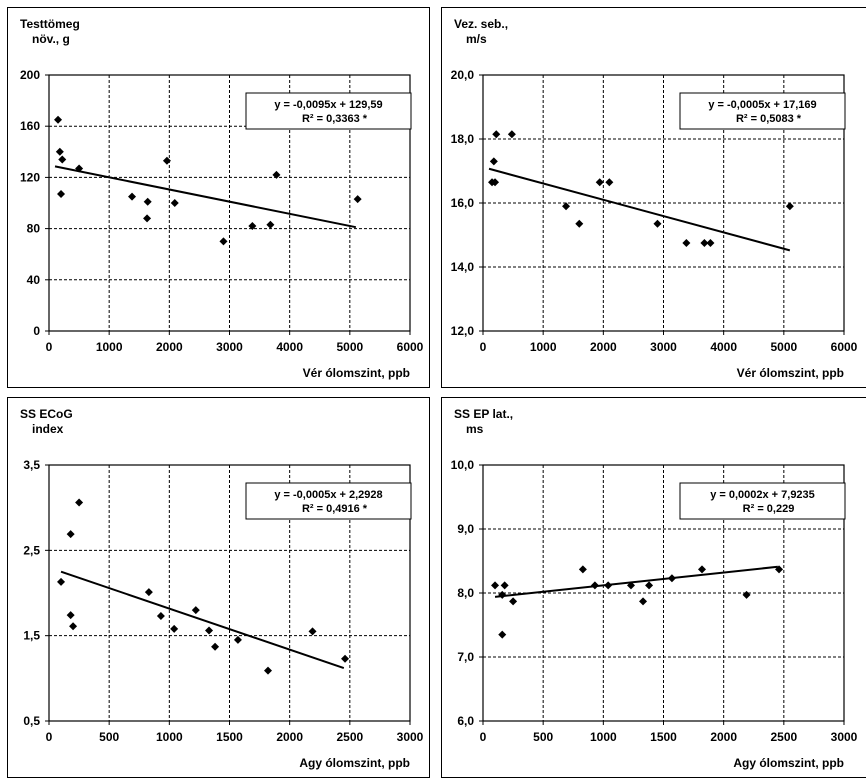 The image size is (866, 778). What do you see at coordinates (34, 280) in the screenshot?
I see `y-tick-label: 40` at bounding box center [34, 280].